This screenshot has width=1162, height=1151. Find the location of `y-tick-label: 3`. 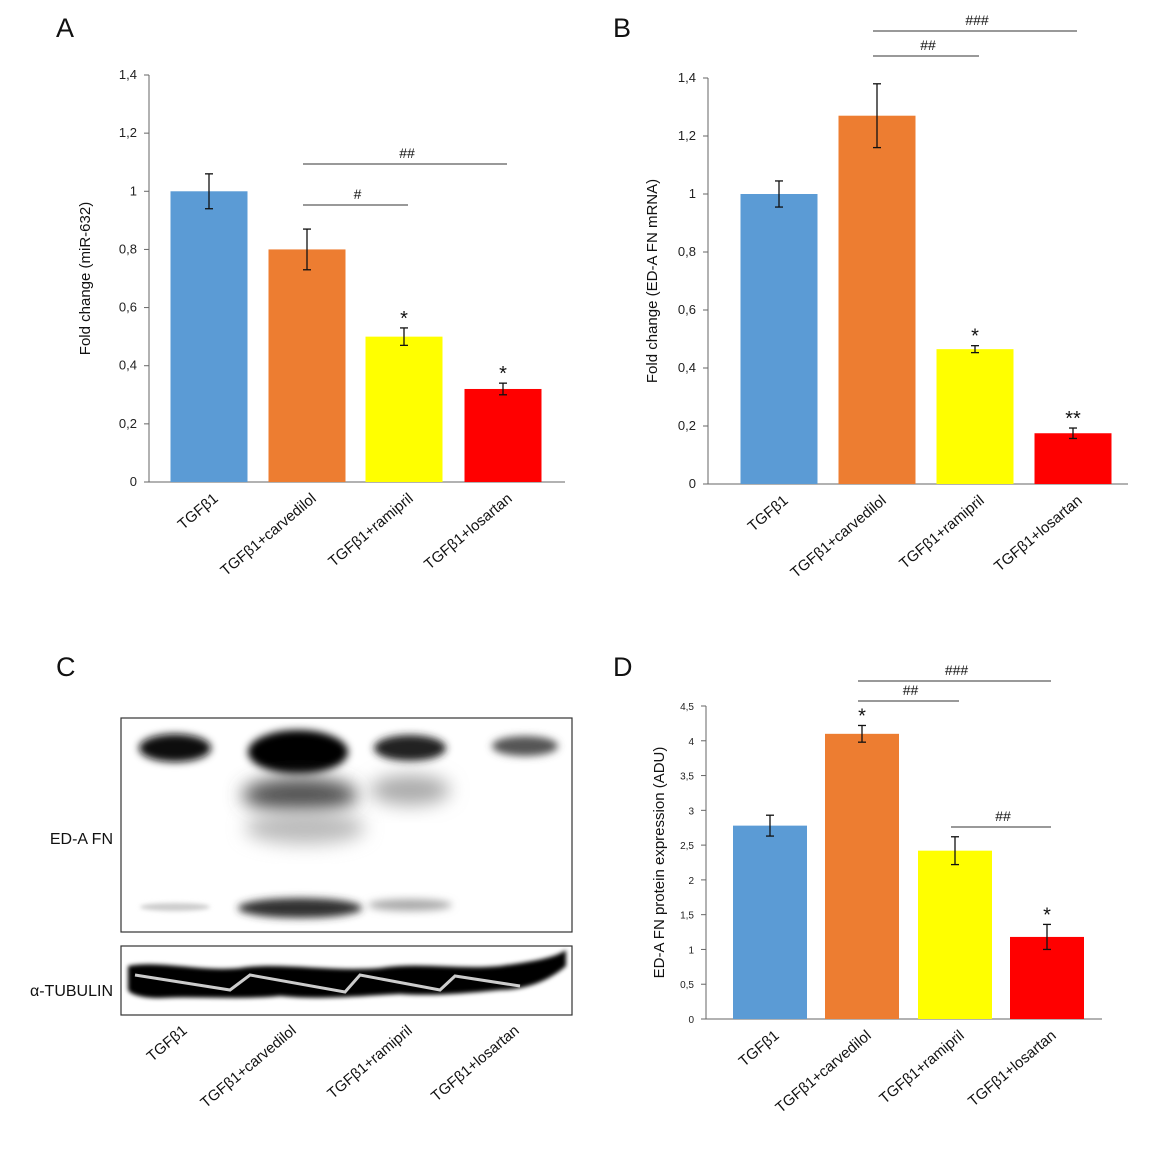

y-tick-label: 3 is located at coordinates (691, 811).